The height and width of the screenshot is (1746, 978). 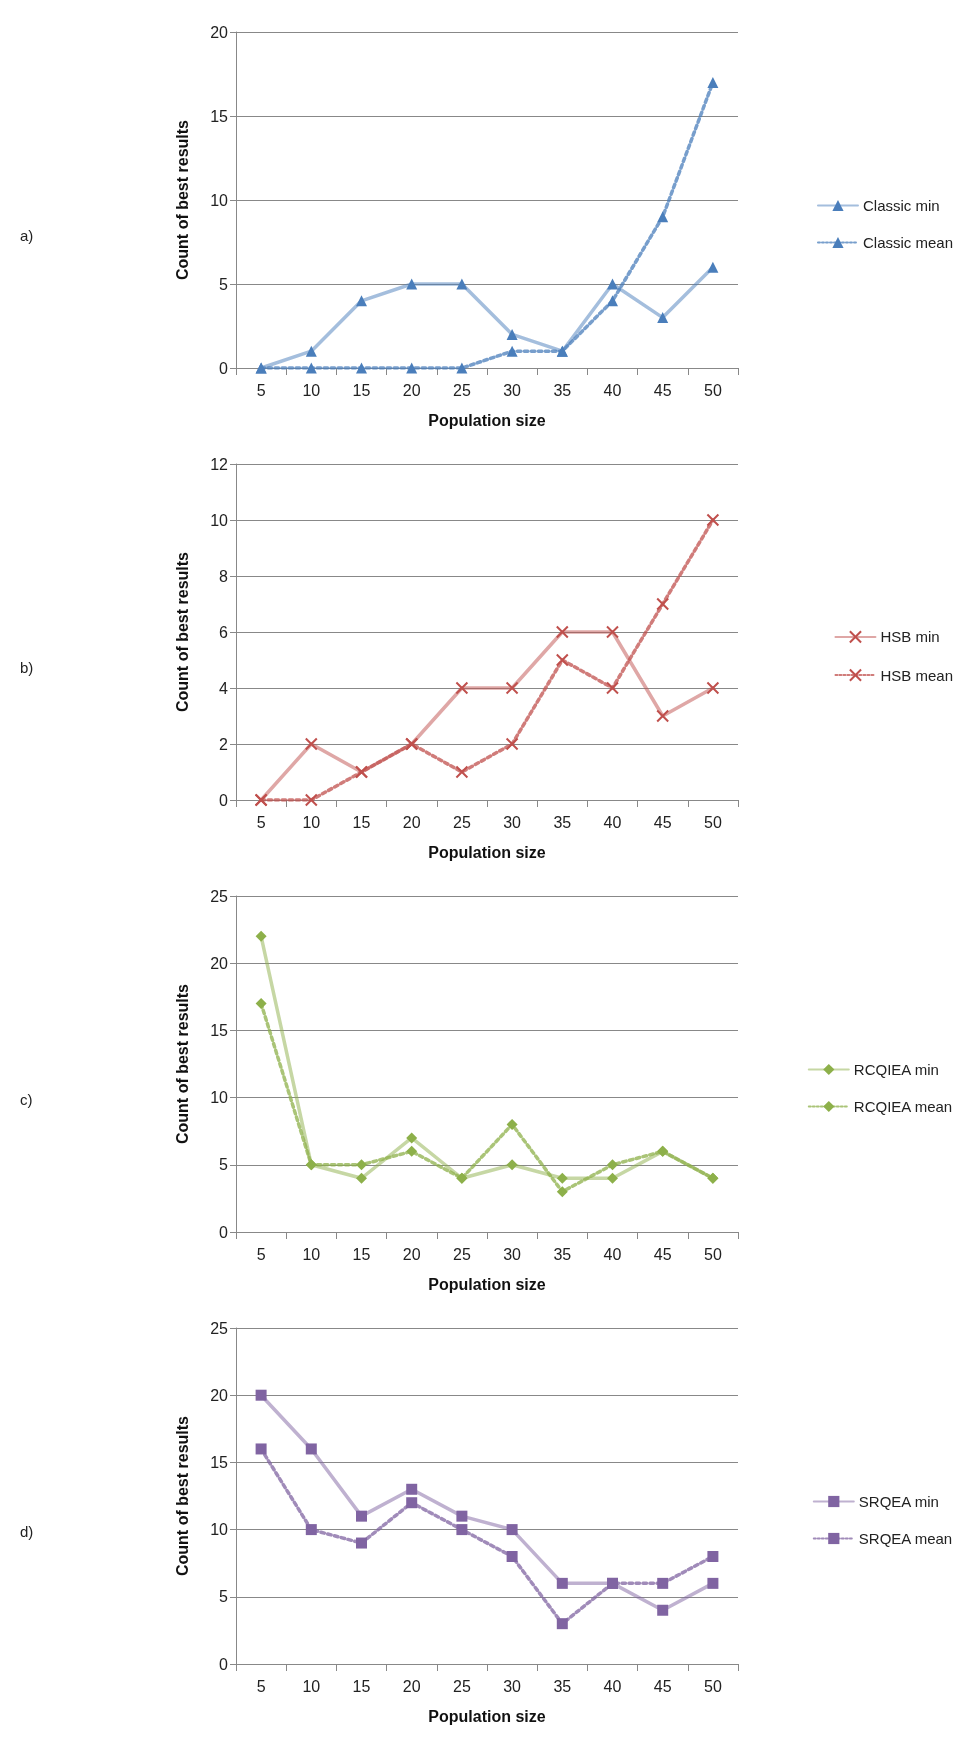 I want to click on legend-label: SRQEA mean, so click(x=905, y=1538).